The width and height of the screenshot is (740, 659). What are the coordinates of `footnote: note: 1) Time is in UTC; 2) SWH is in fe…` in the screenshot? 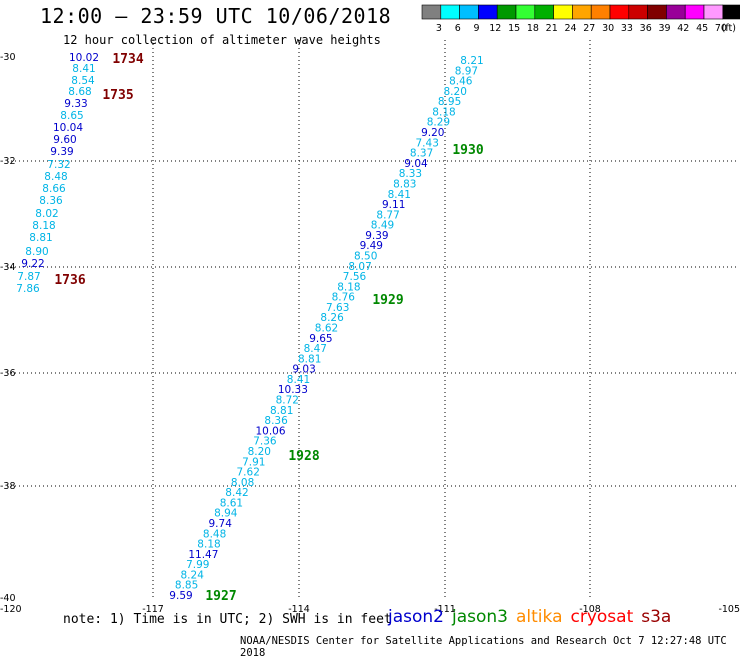 It's located at (227, 619).